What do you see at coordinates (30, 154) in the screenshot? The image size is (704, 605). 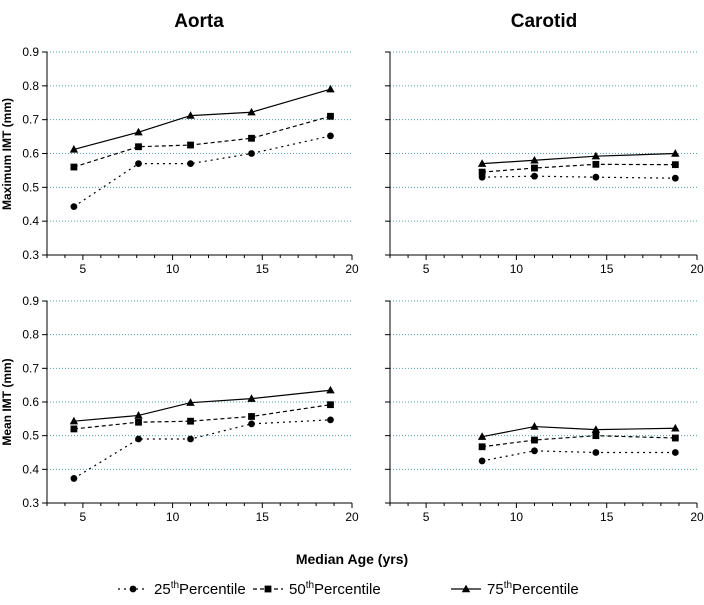 I see `y-tick-label: 0.6` at bounding box center [30, 154].